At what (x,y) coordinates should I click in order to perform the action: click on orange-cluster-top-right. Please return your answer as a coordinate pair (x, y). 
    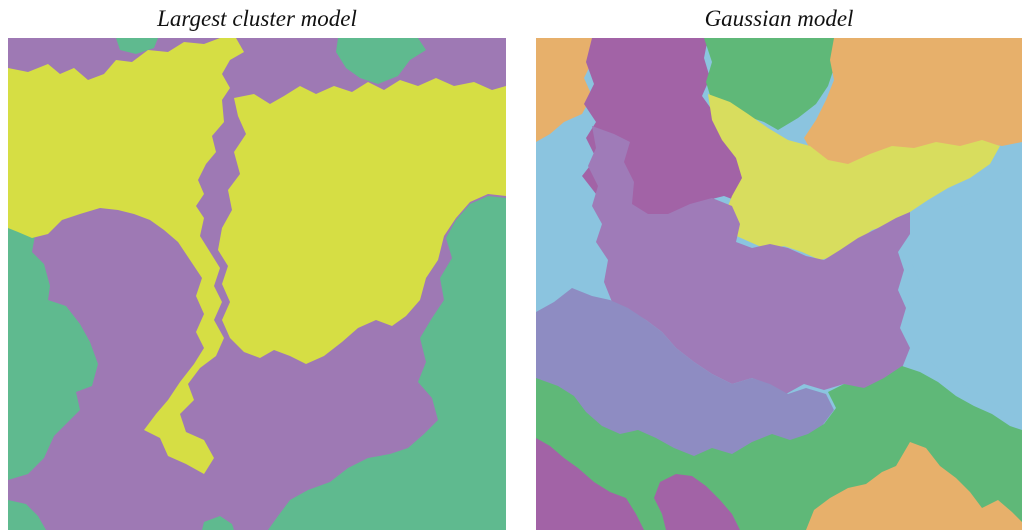
    Looking at the image, I should click on (913, 105).